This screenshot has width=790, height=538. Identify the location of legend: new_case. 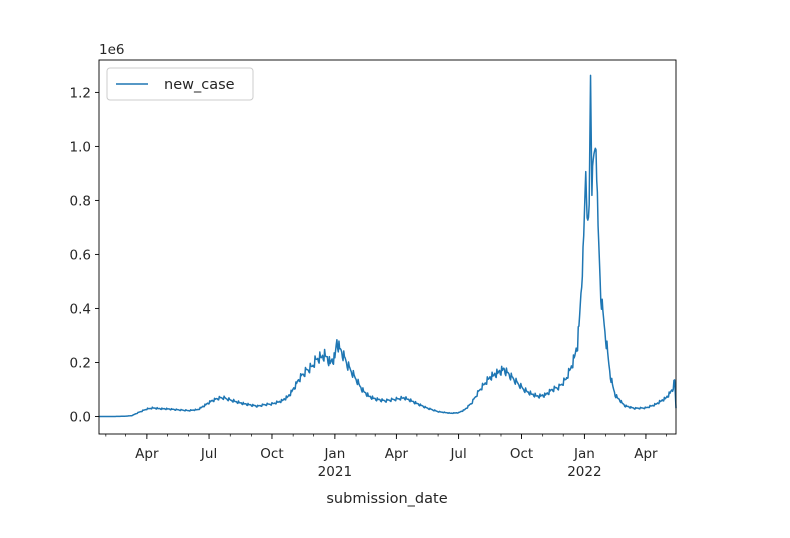
(180, 84).